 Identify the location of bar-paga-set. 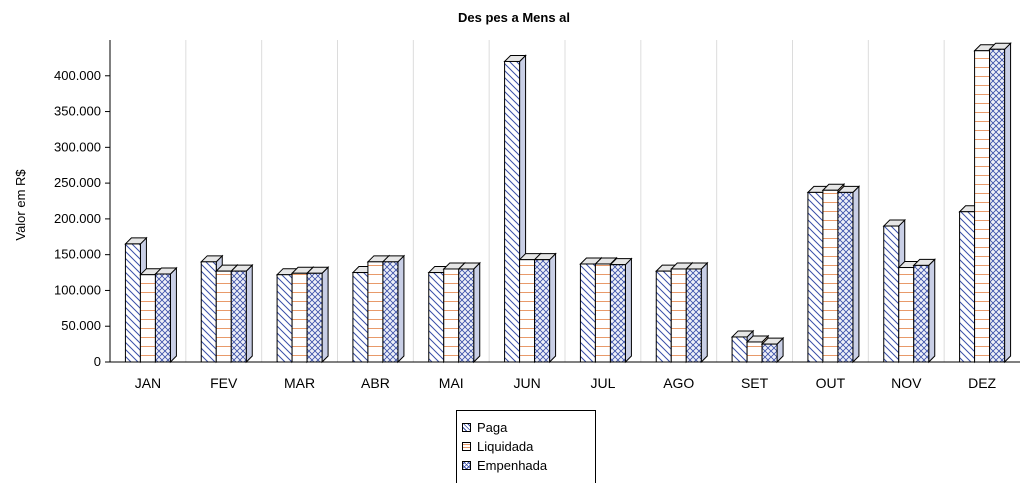
(739, 349).